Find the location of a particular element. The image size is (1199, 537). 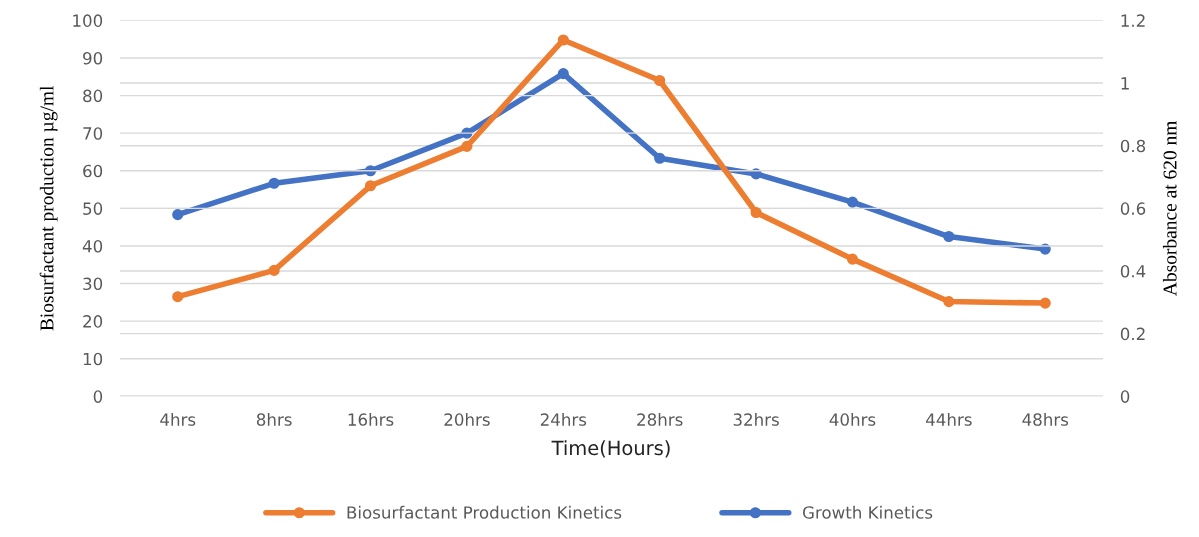

x-tick-label: 40hrs is located at coordinates (852, 419).